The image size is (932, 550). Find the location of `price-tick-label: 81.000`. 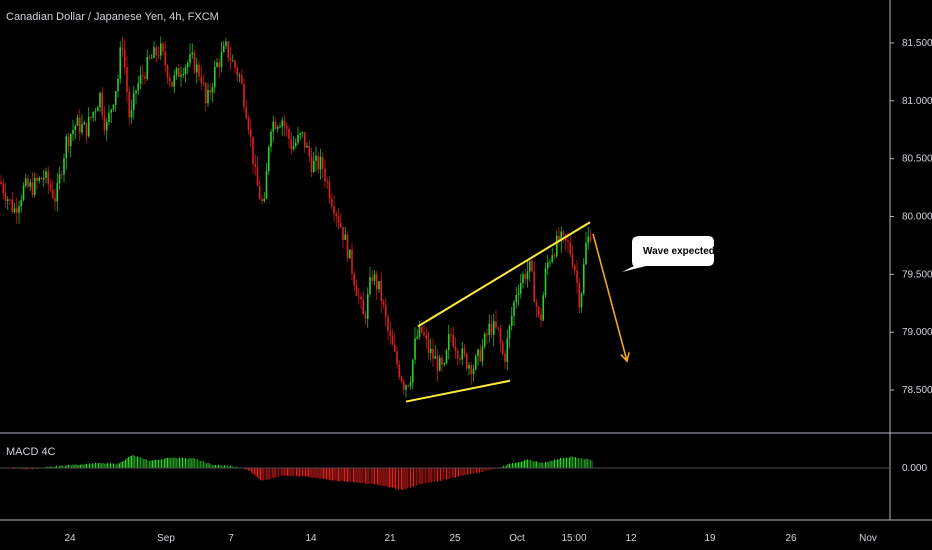

price-tick-label: 81.000 is located at coordinates (917, 101).